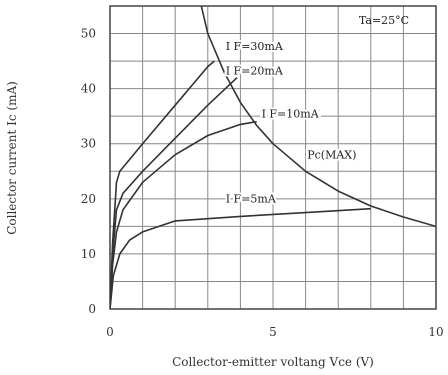 The height and width of the screenshot is (375, 448). Describe the element at coordinates (251, 199) in the screenshot. I see `if5-label: I F=5mA` at that location.